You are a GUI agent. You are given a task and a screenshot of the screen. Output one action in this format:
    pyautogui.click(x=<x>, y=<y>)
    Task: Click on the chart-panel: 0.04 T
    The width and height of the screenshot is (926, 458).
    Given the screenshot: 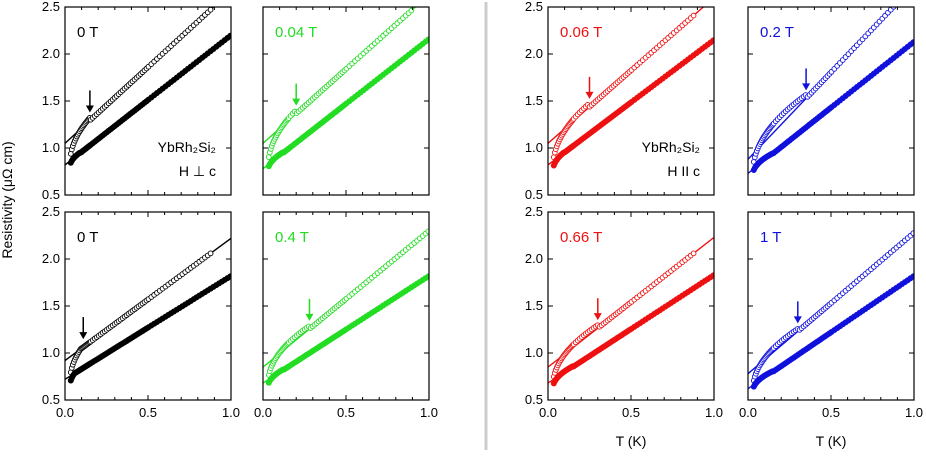 What is the action you would take?
    pyautogui.click(x=346, y=101)
    